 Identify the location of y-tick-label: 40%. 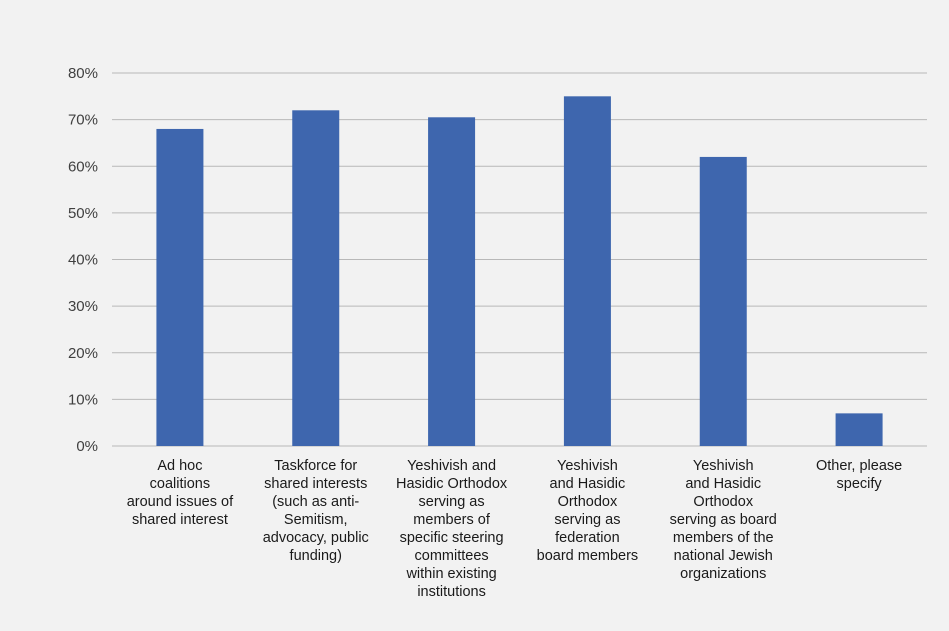
(83, 260).